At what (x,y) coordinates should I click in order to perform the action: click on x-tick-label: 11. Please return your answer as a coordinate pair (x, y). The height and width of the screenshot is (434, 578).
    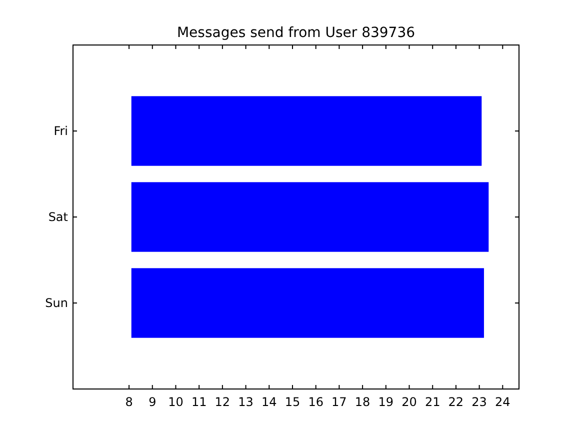
    Looking at the image, I should click on (199, 402).